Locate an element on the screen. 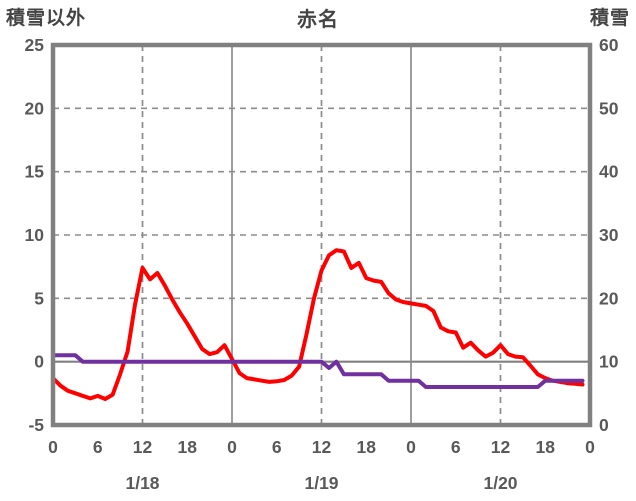 This screenshot has width=636, height=501. purple-series-line is located at coordinates (318, 371).